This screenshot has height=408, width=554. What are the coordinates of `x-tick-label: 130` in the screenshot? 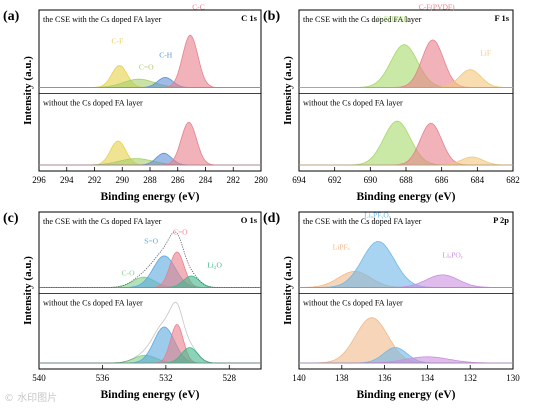 It's located at (513, 378).